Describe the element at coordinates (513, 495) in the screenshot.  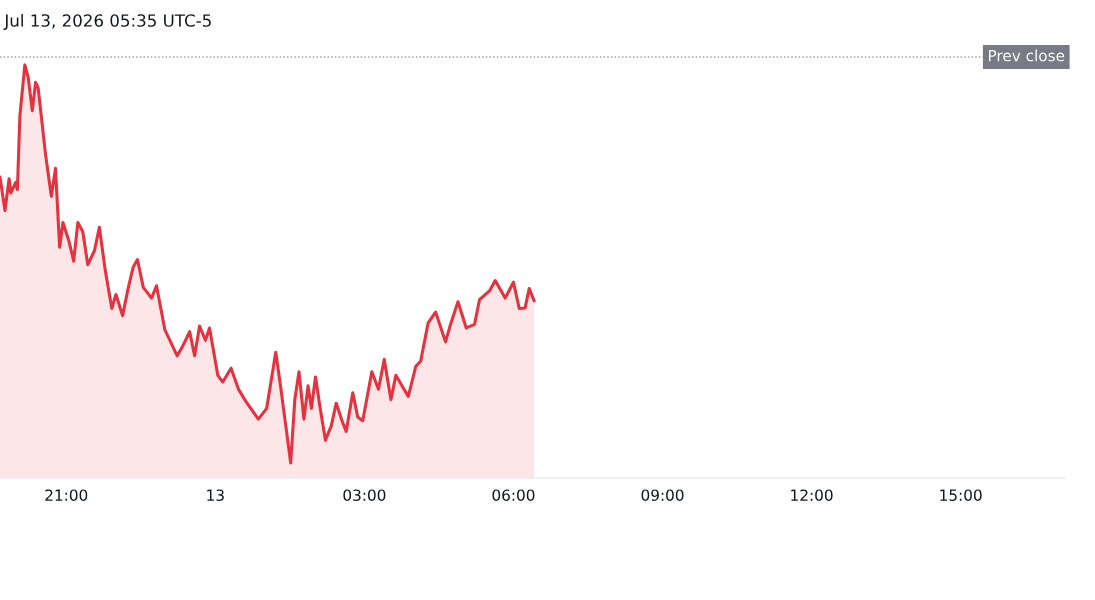
I see `x-tick-label: 06:00` at that location.